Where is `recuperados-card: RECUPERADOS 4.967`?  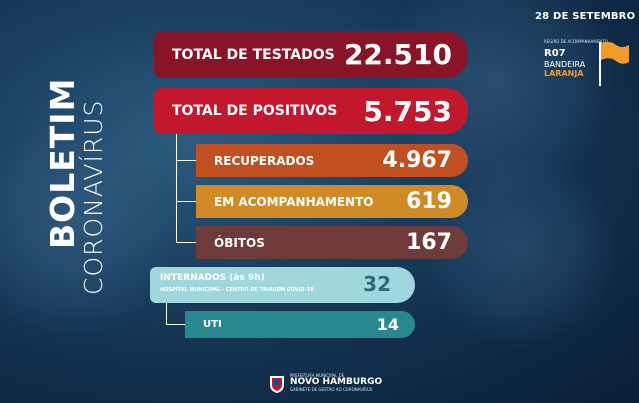 recuperados-card: RECUPERADOS 4.967 is located at coordinates (332, 160).